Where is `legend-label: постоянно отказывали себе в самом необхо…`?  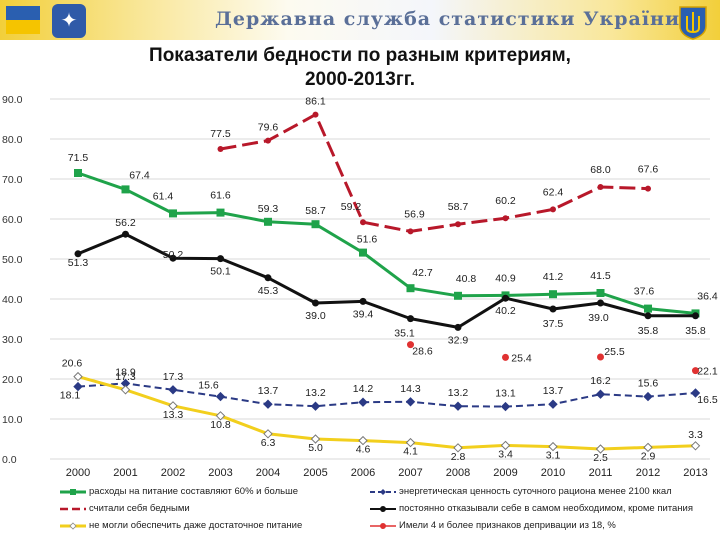
legend-label: постоянно отказывали себе в самом необхо… is located at coordinates (546, 508).